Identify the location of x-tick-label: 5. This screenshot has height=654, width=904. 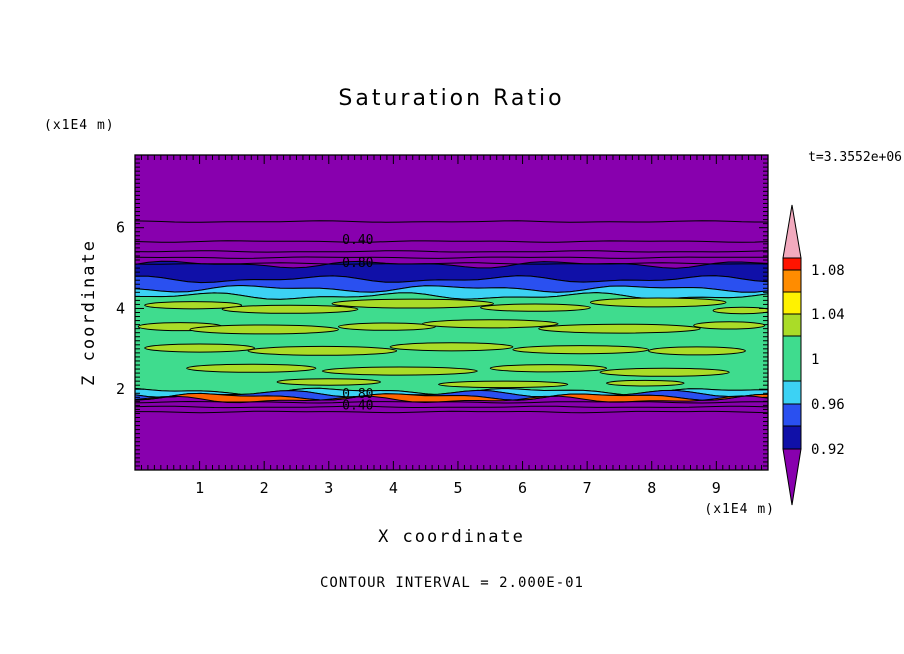
(457, 488).